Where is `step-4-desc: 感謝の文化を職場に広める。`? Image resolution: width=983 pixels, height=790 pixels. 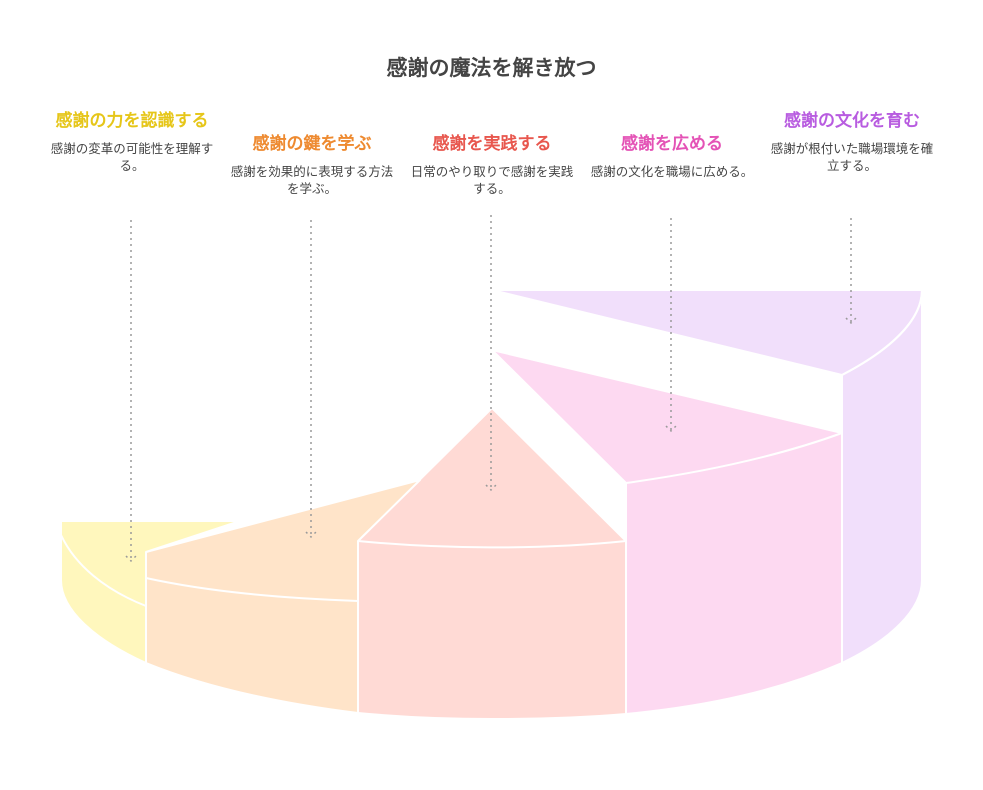 step-4-desc: 感謝の文化を職場に広める。 is located at coordinates (672, 171).